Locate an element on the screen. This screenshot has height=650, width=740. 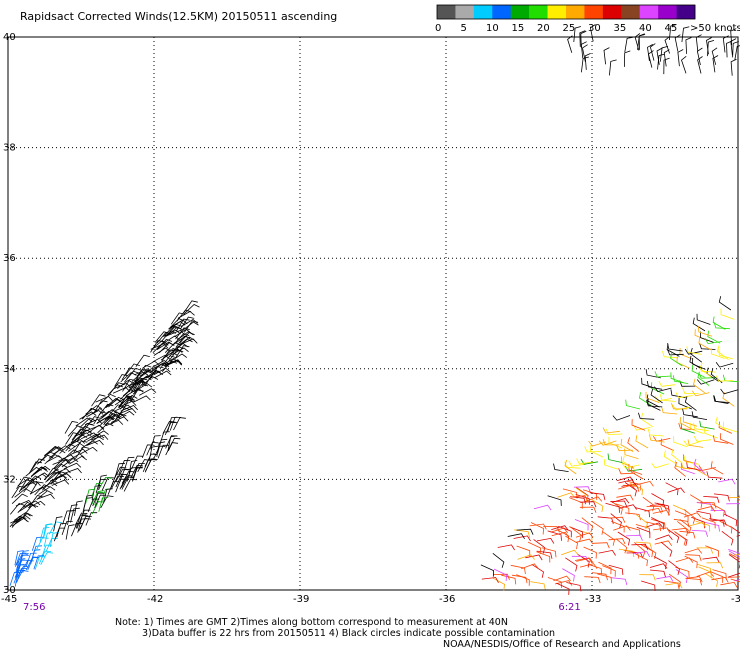
legend-tick-label: 20 is located at coordinates (543, 28).